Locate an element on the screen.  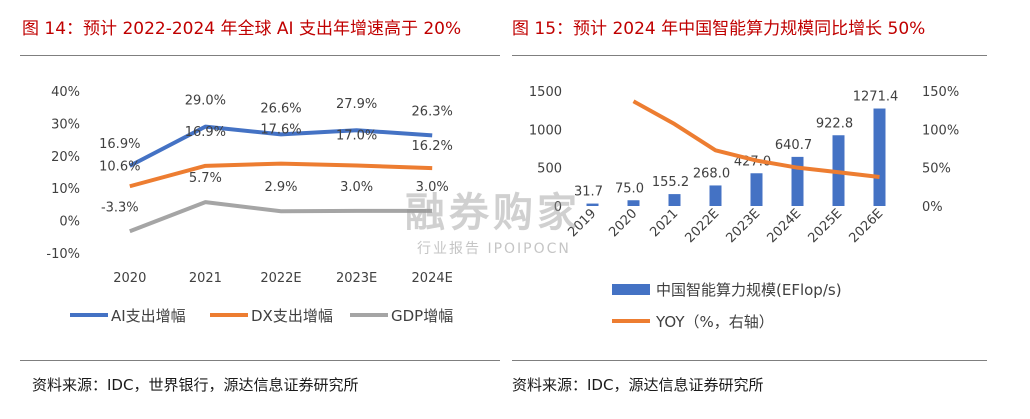
dx-data-label: 16.9% is located at coordinates (205, 132).